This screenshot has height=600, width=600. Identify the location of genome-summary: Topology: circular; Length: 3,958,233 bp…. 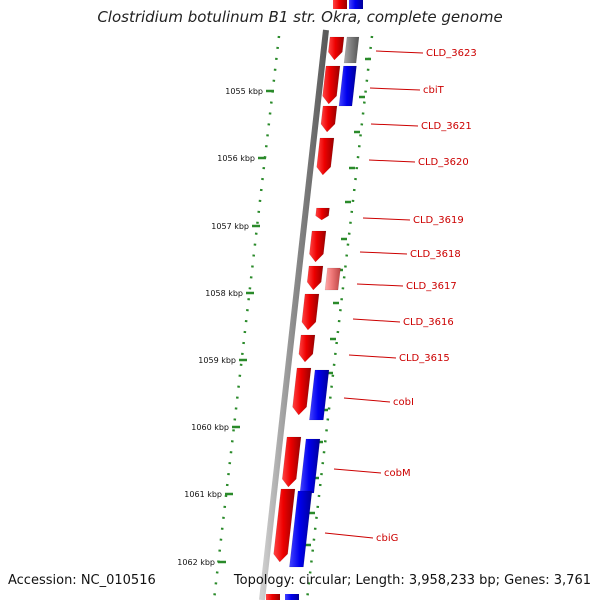
(412, 580).